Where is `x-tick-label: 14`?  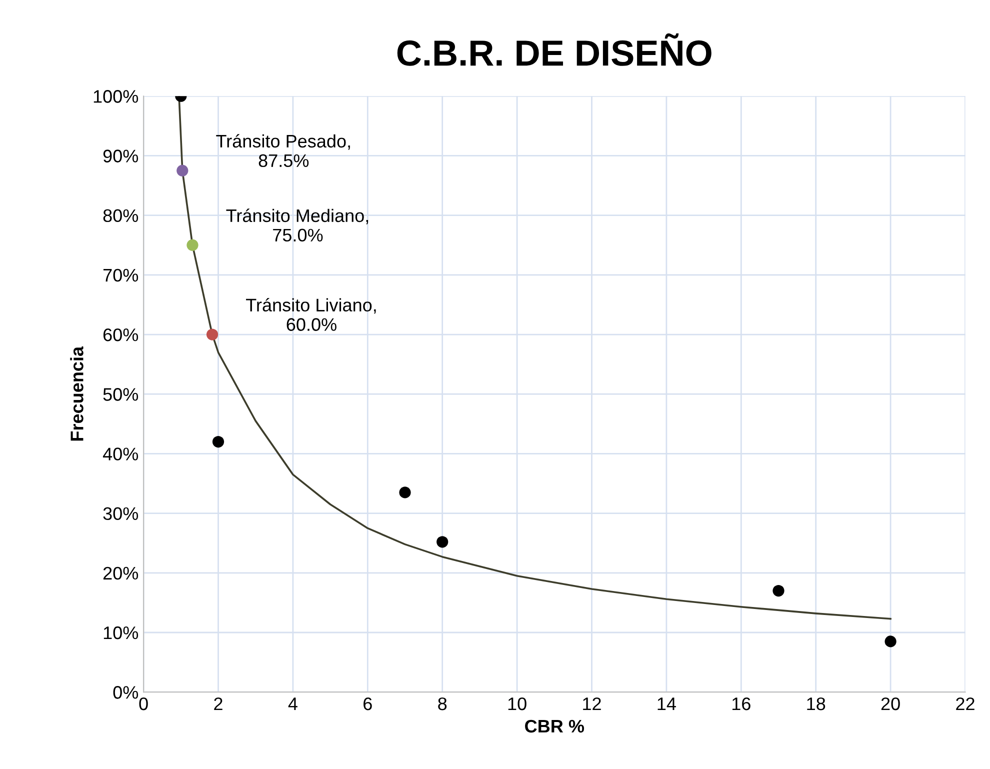 x-tick-label: 14 is located at coordinates (667, 704).